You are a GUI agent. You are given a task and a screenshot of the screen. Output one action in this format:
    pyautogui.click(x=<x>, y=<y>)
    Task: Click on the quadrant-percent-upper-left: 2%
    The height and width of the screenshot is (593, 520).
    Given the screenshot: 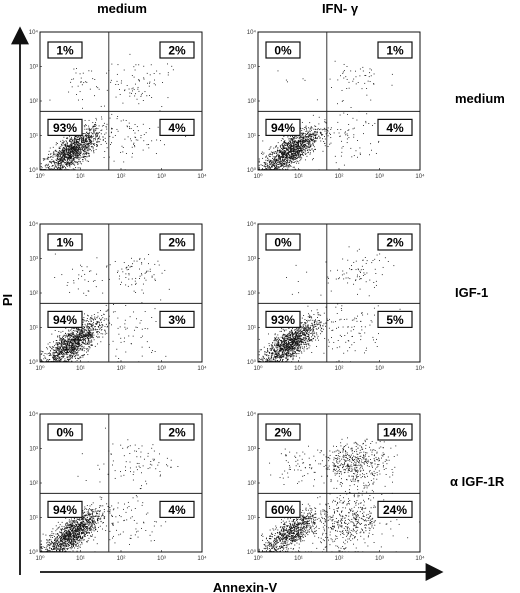 What is the action you would take?
    pyautogui.click(x=283, y=433)
    